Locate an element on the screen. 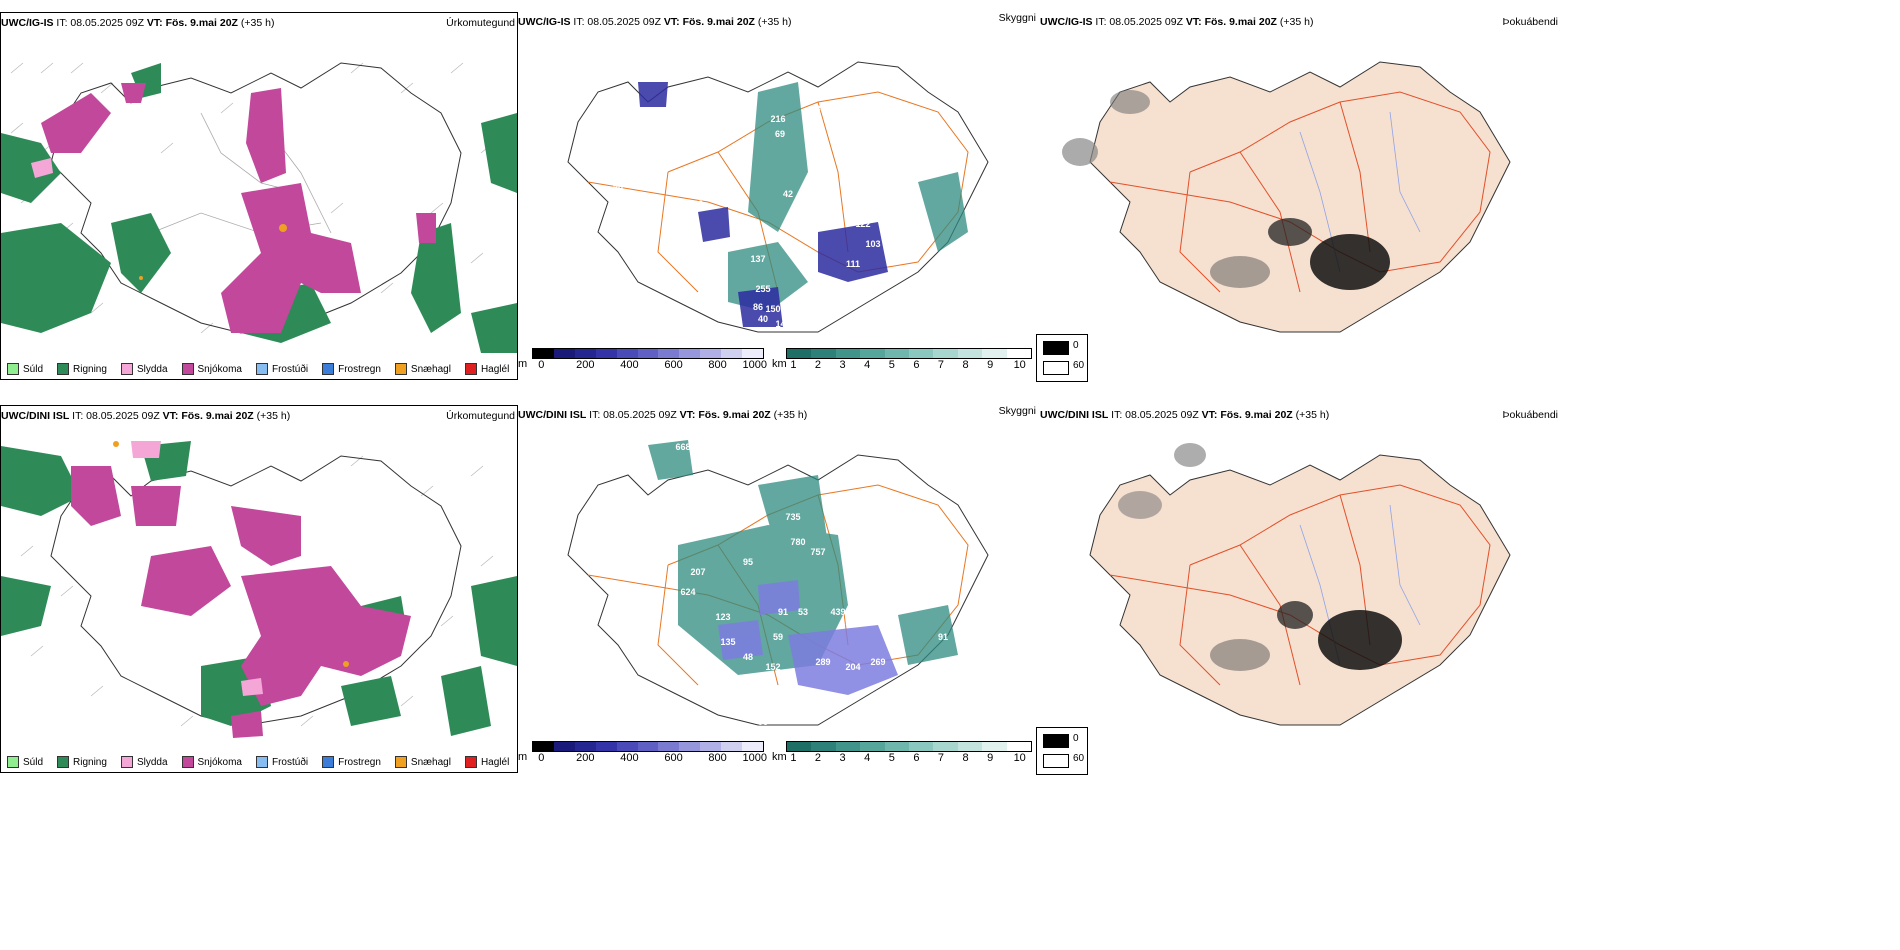  ceiling-value-label: 255 is located at coordinates (762, 289).